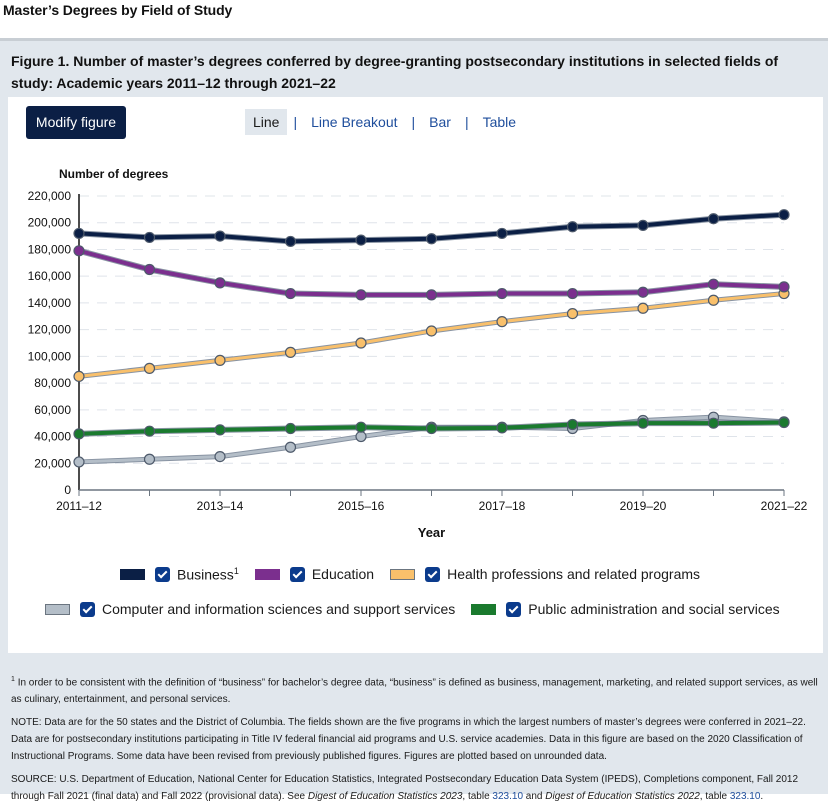  Describe the element at coordinates (114, 174) in the screenshot. I see `y-axis-title: Number of degrees` at that location.